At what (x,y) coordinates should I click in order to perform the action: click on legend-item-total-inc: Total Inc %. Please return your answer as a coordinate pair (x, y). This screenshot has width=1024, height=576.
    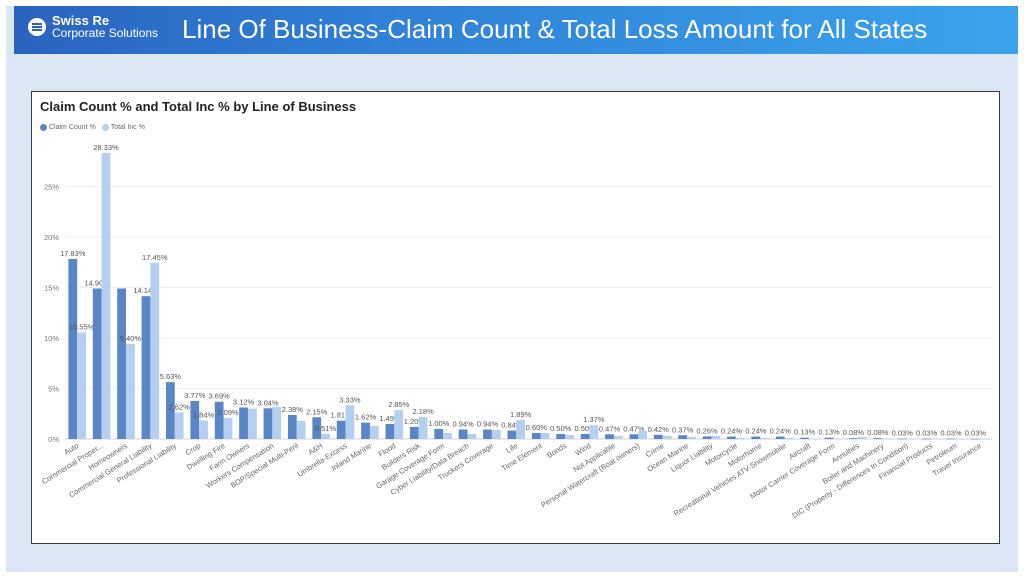
    Looking at the image, I should click on (123, 127).